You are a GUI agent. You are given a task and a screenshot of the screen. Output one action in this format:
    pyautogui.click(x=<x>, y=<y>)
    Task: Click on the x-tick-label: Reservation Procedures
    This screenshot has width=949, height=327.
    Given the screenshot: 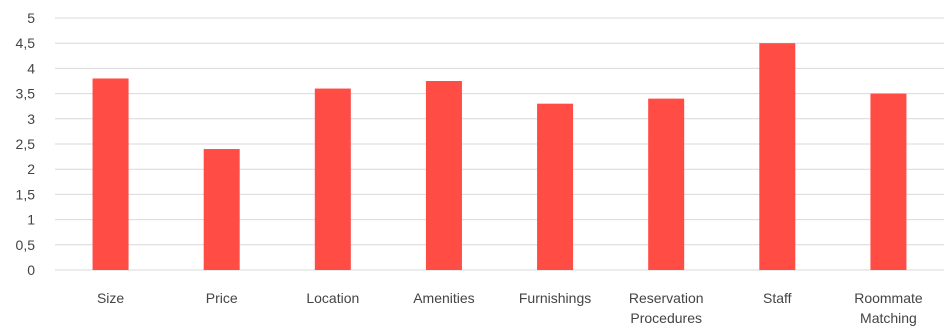 What is the action you would take?
    pyautogui.click(x=666, y=308)
    